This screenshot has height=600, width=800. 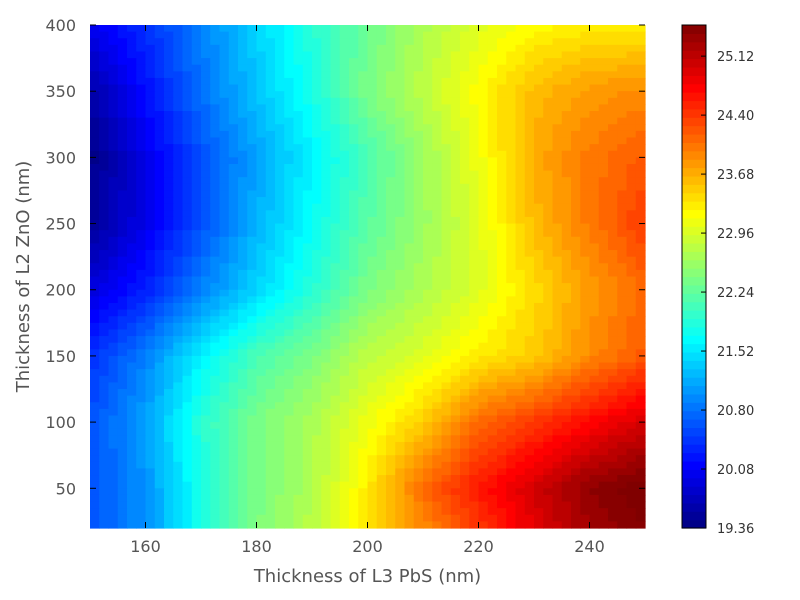 What do you see at coordinates (694, 55) in the screenshot?
I see `colorbar-swatch` at bounding box center [694, 55].